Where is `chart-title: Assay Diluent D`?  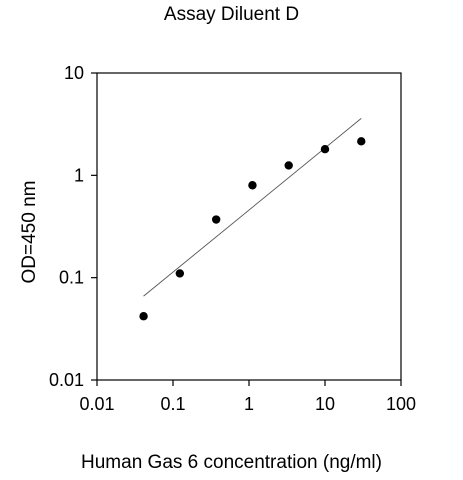 chart-title: Assay Diluent D is located at coordinates (231, 14).